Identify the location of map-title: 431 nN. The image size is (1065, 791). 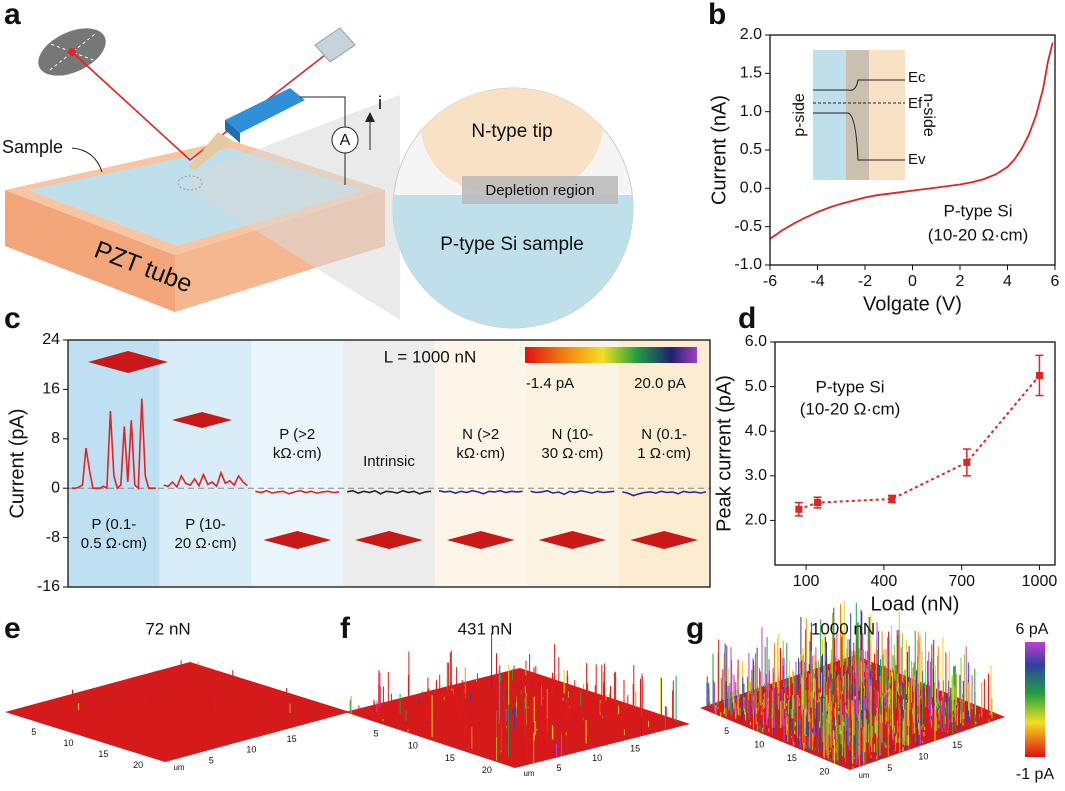
(485, 628).